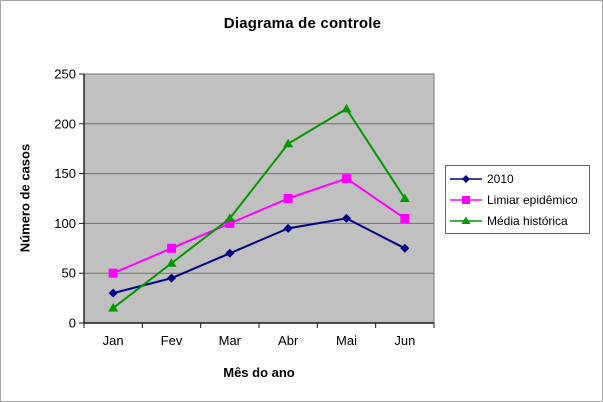 This screenshot has width=603, height=402. I want to click on legend-sample-marker-diamond, so click(466, 178).